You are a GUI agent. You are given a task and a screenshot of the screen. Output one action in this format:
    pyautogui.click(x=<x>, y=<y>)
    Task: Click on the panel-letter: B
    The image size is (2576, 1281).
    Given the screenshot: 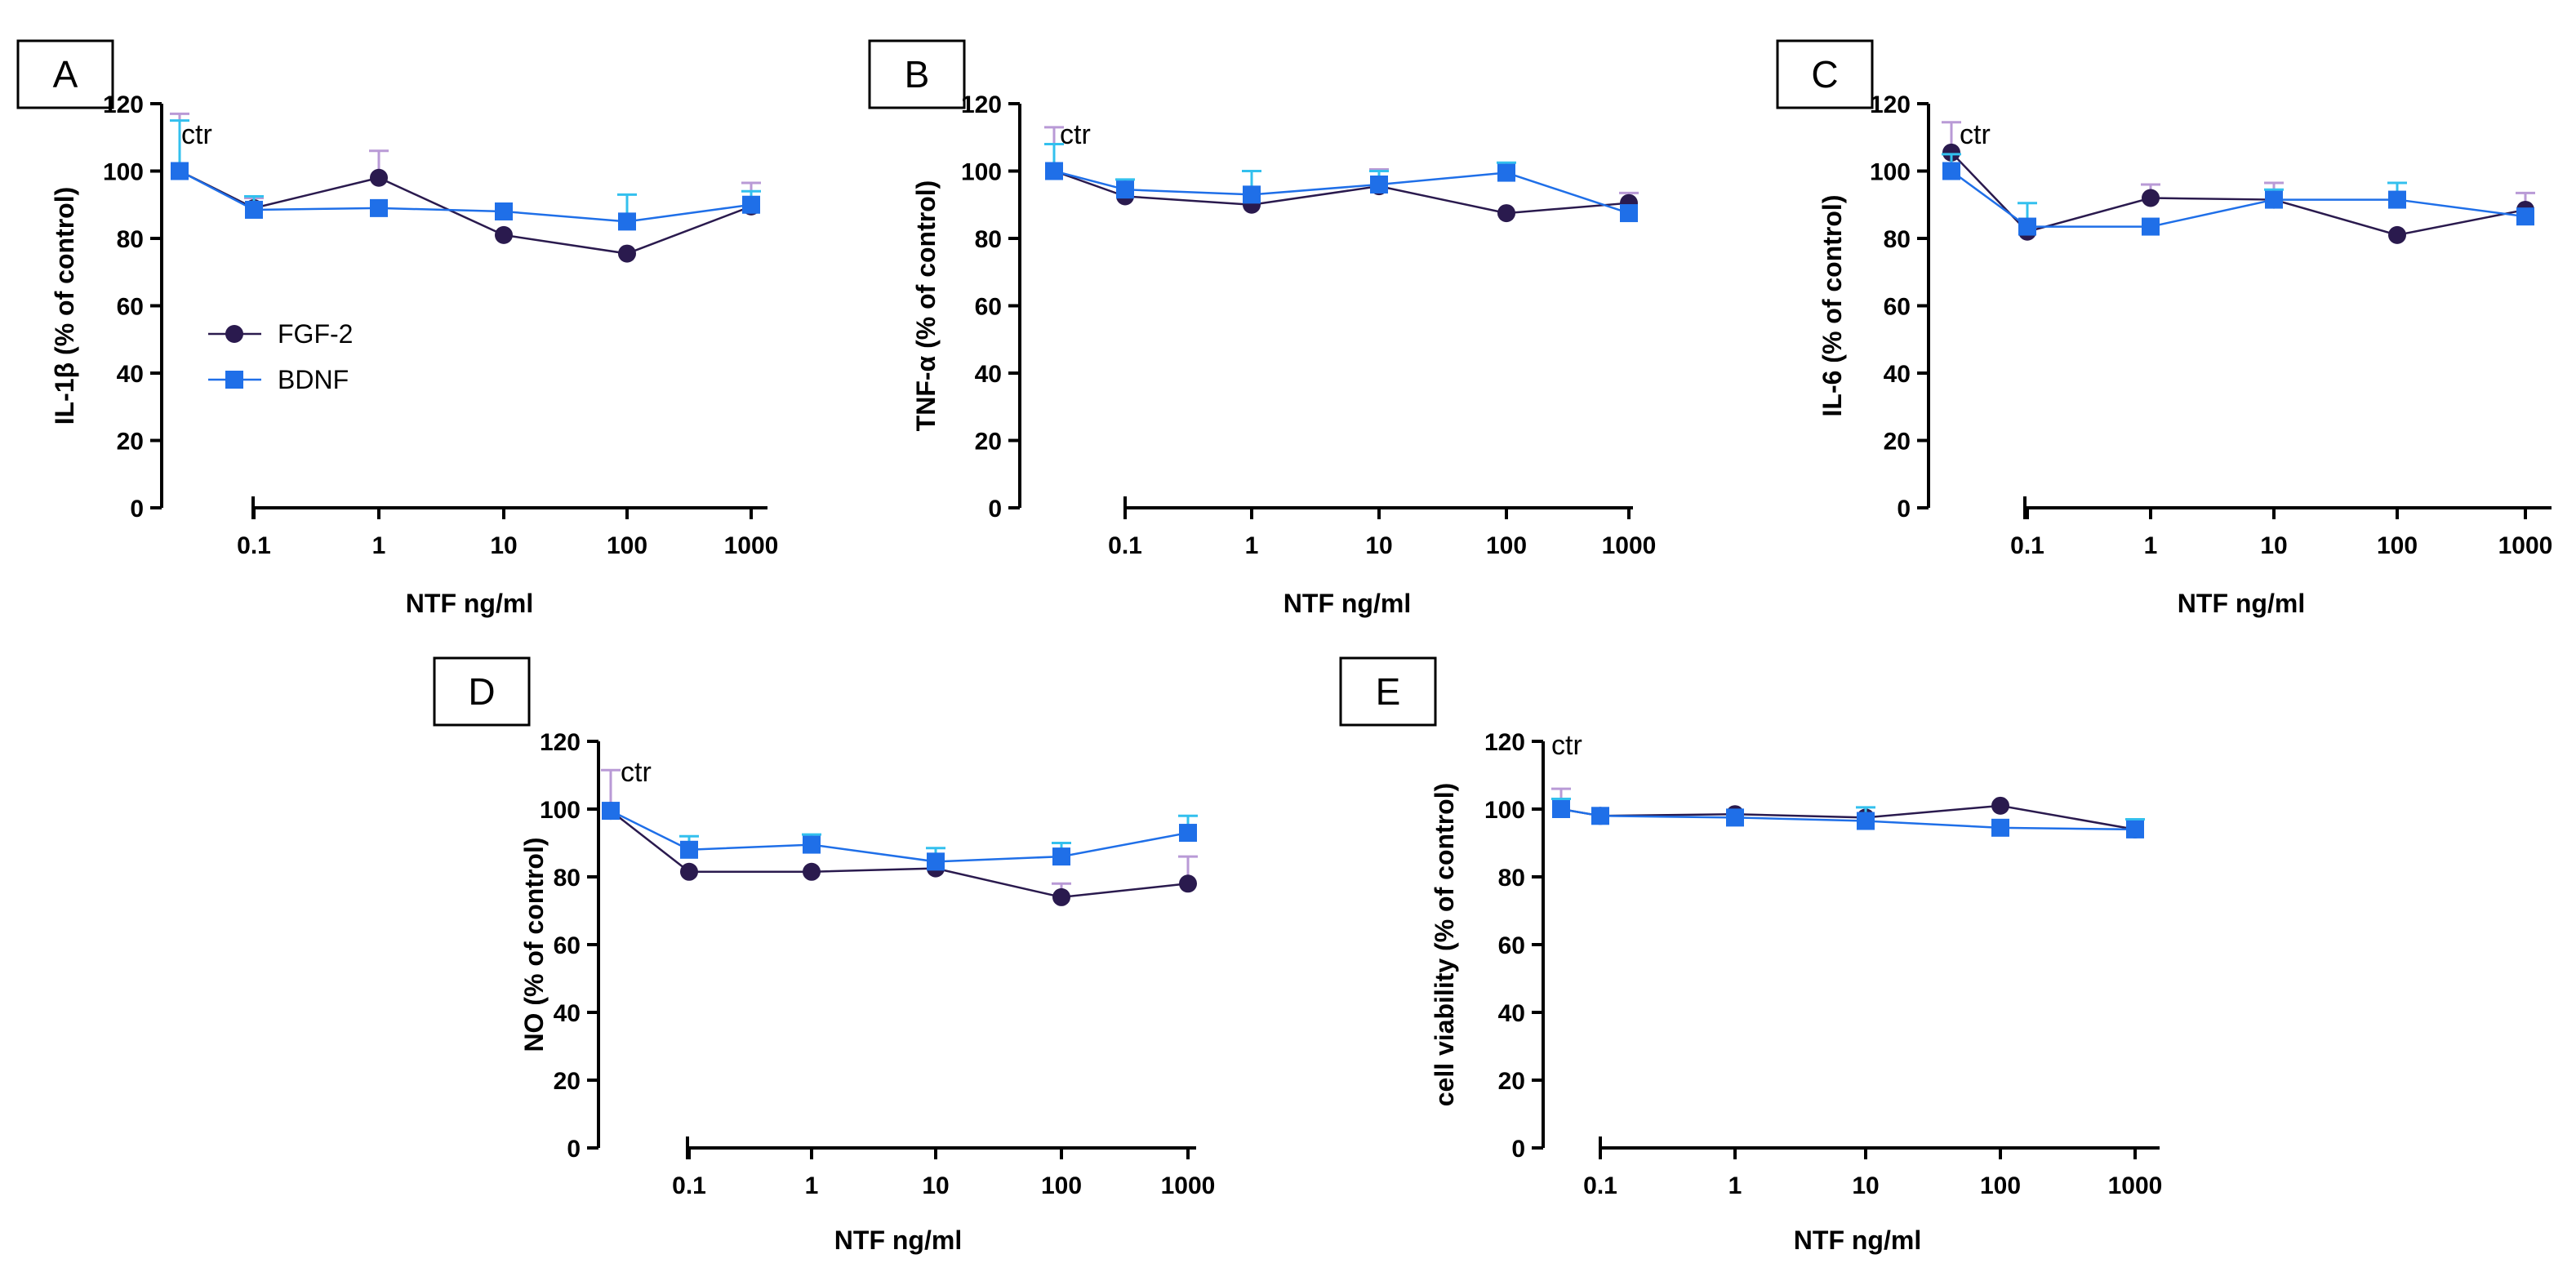 What is the action you would take?
    pyautogui.click(x=917, y=74)
    